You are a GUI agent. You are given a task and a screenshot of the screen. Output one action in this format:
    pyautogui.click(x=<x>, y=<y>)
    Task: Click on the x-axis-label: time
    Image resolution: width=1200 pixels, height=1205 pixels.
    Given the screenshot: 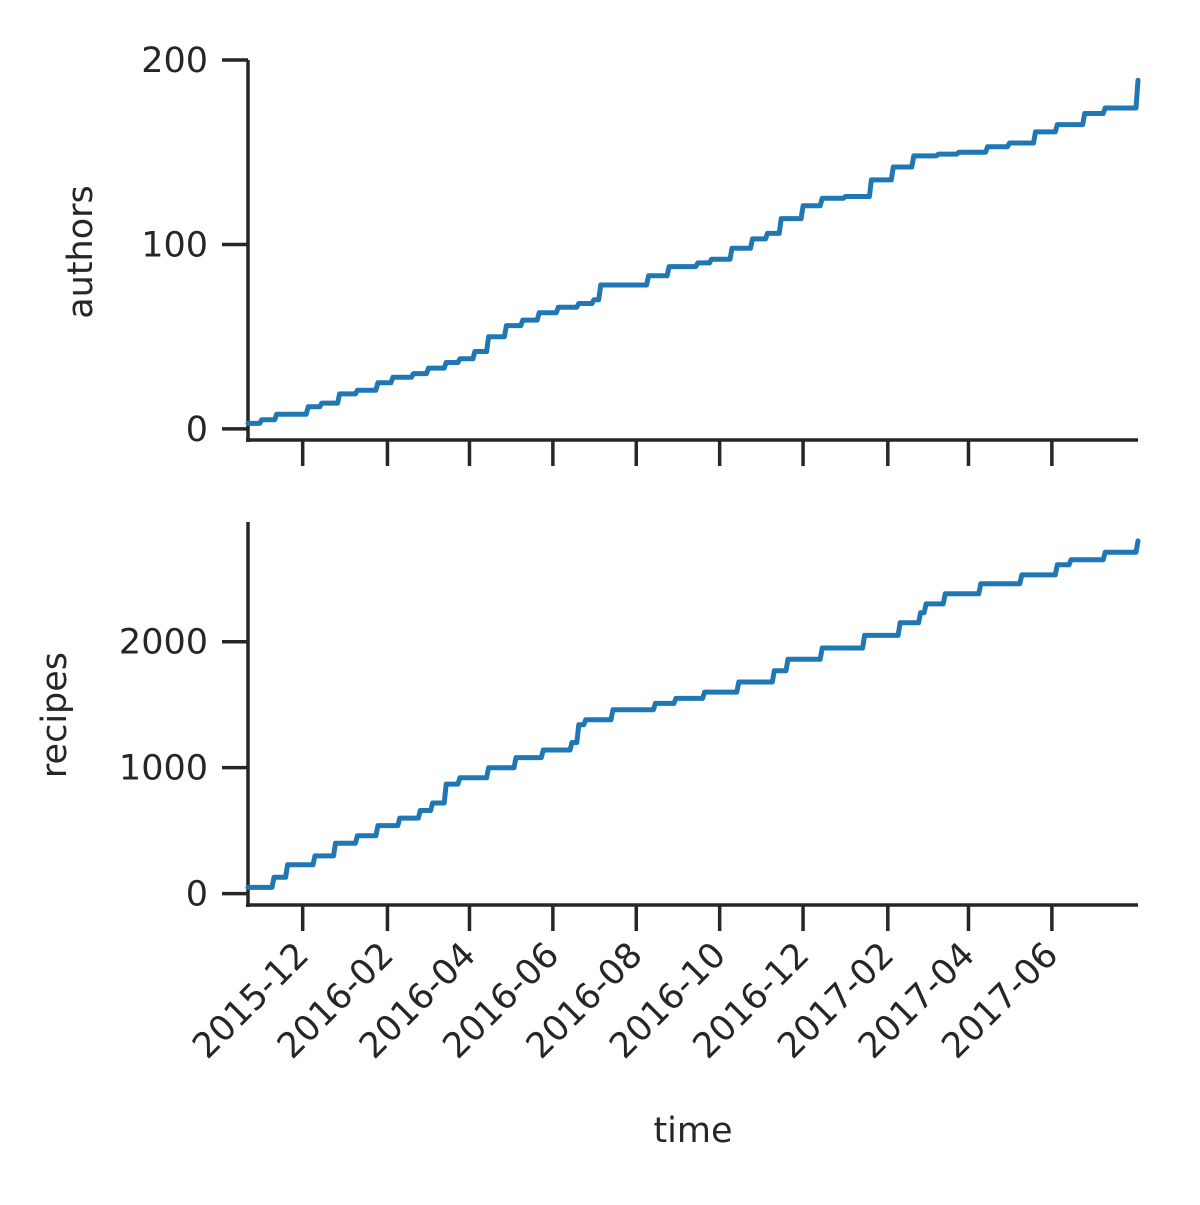 What is the action you would take?
    pyautogui.click(x=692, y=1131)
    